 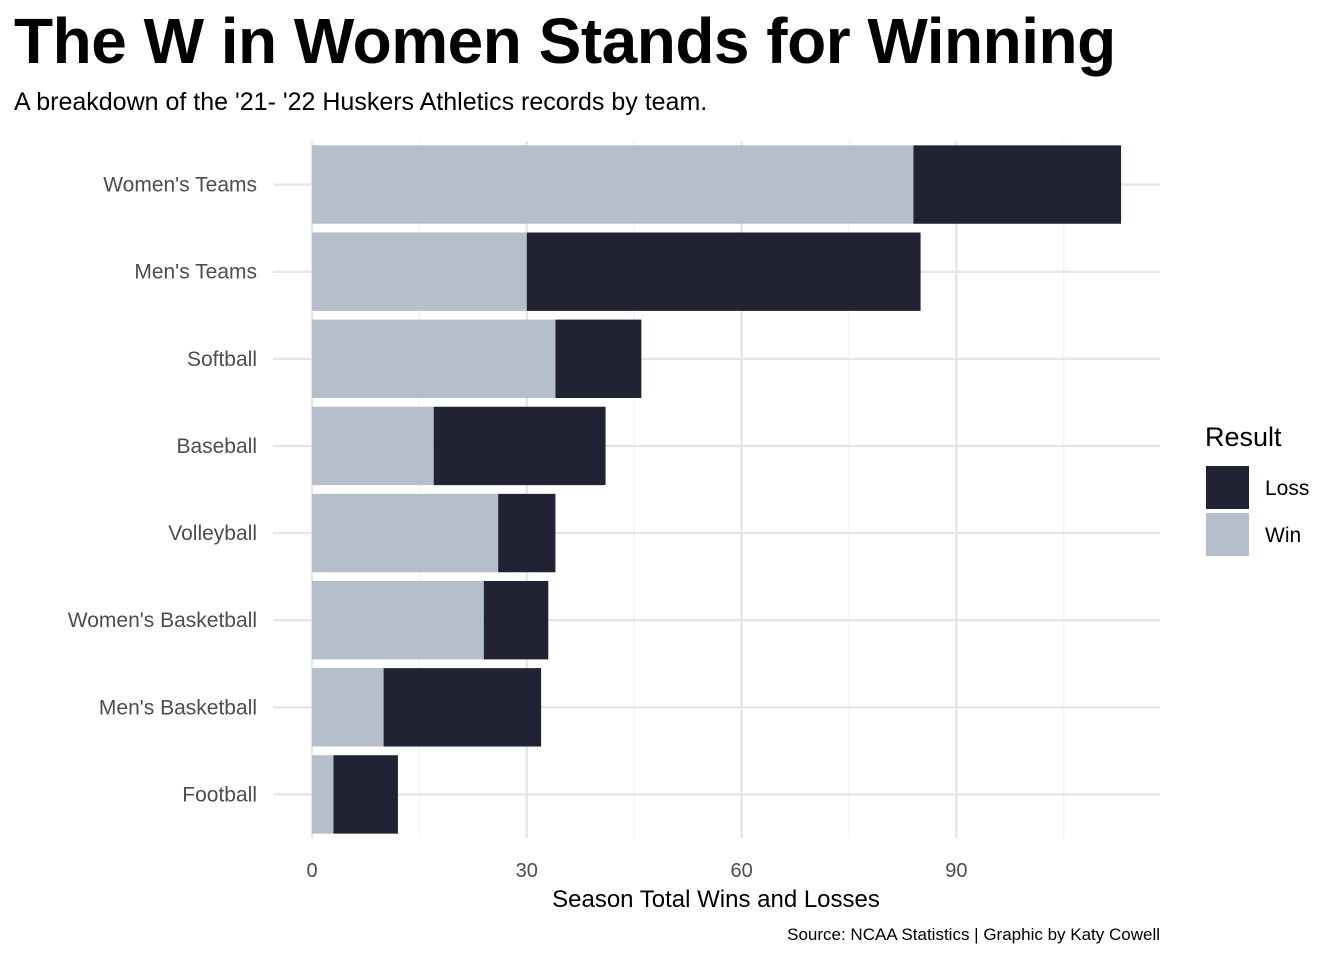 I want to click on bar-win-football, so click(x=323, y=794).